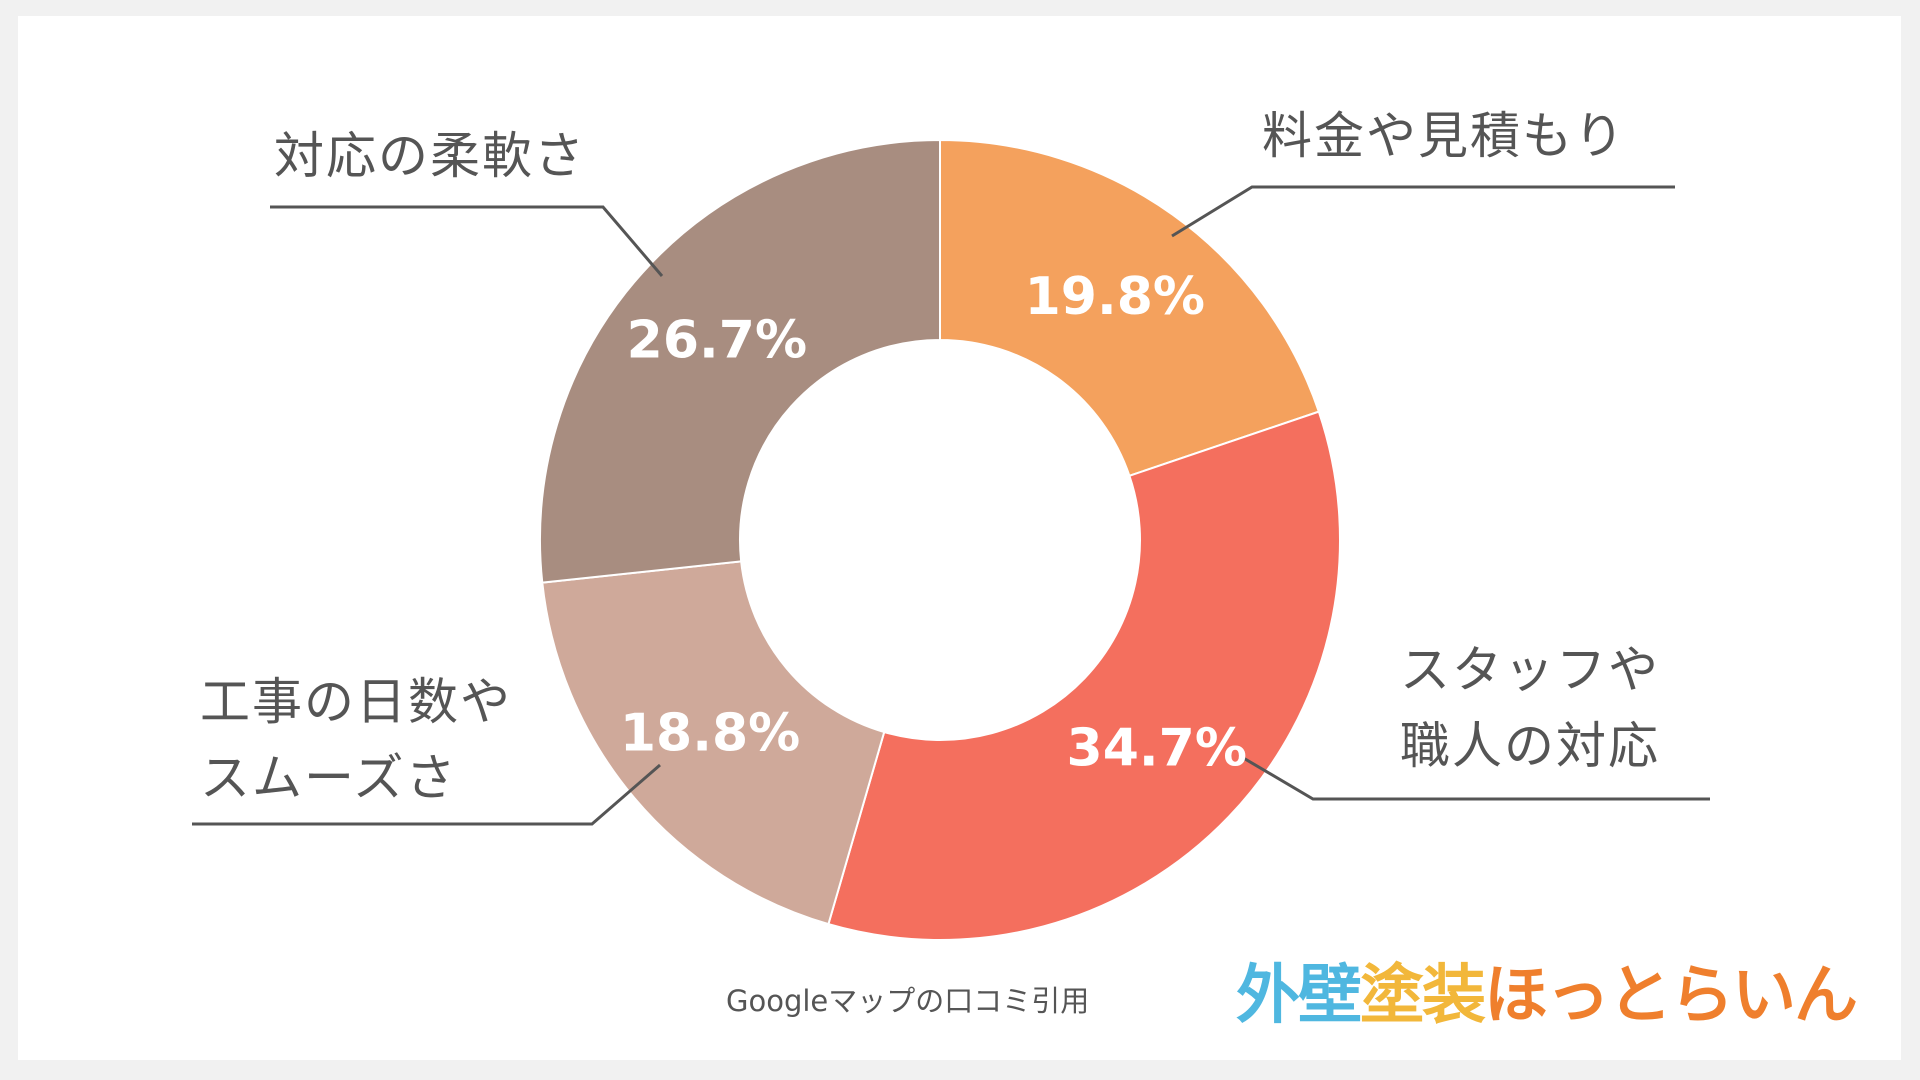 This screenshot has width=1920, height=1080. I want to click on slice-category-label: 工事の日数や スムーズさ, so click(356, 740).